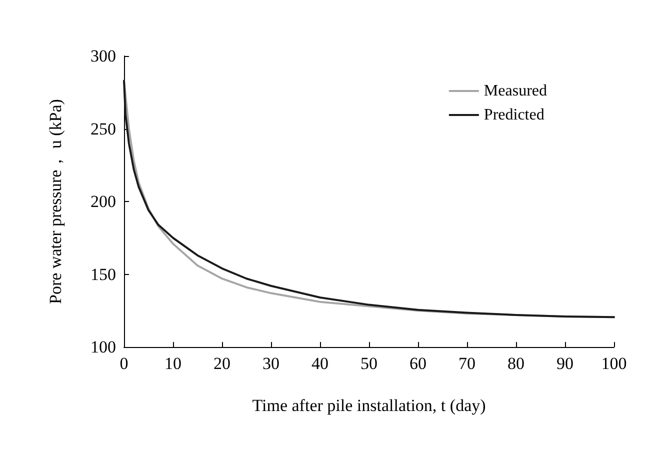  What do you see at coordinates (103, 56) in the screenshot?
I see `y-tick-label: 300` at bounding box center [103, 56].